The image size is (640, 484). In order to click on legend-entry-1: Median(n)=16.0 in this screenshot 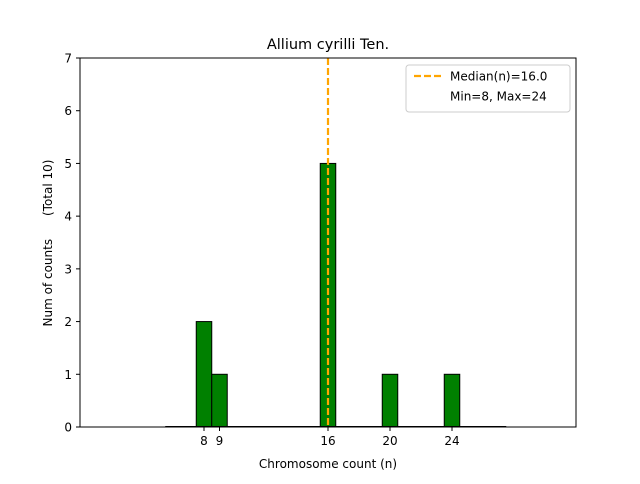, I will do `click(498, 77)`.